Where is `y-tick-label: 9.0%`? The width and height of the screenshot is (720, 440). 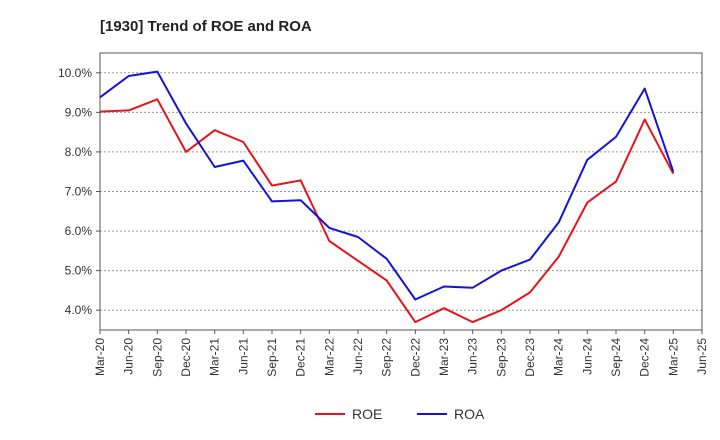
y-tick-label: 9.0% is located at coordinates (79, 112).